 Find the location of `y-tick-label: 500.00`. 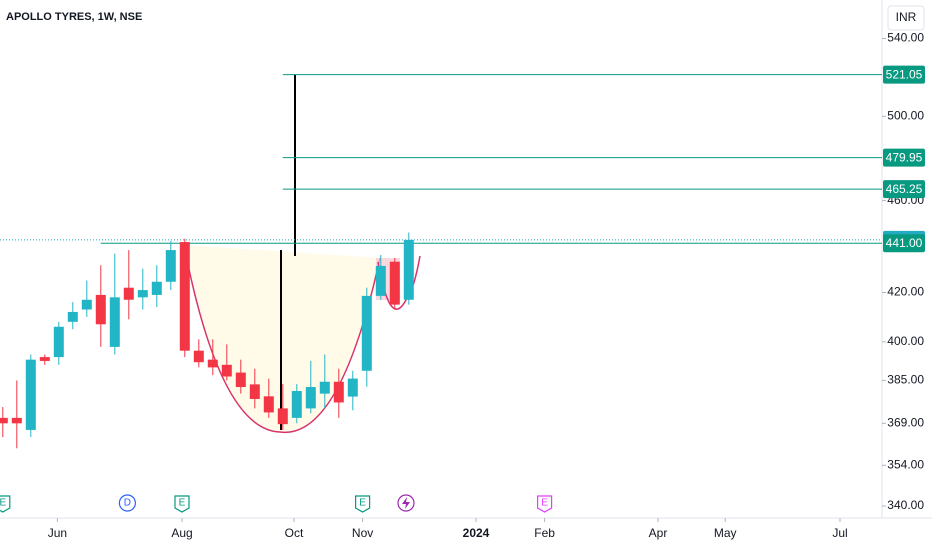

y-tick-label: 500.00 is located at coordinates (905, 115).